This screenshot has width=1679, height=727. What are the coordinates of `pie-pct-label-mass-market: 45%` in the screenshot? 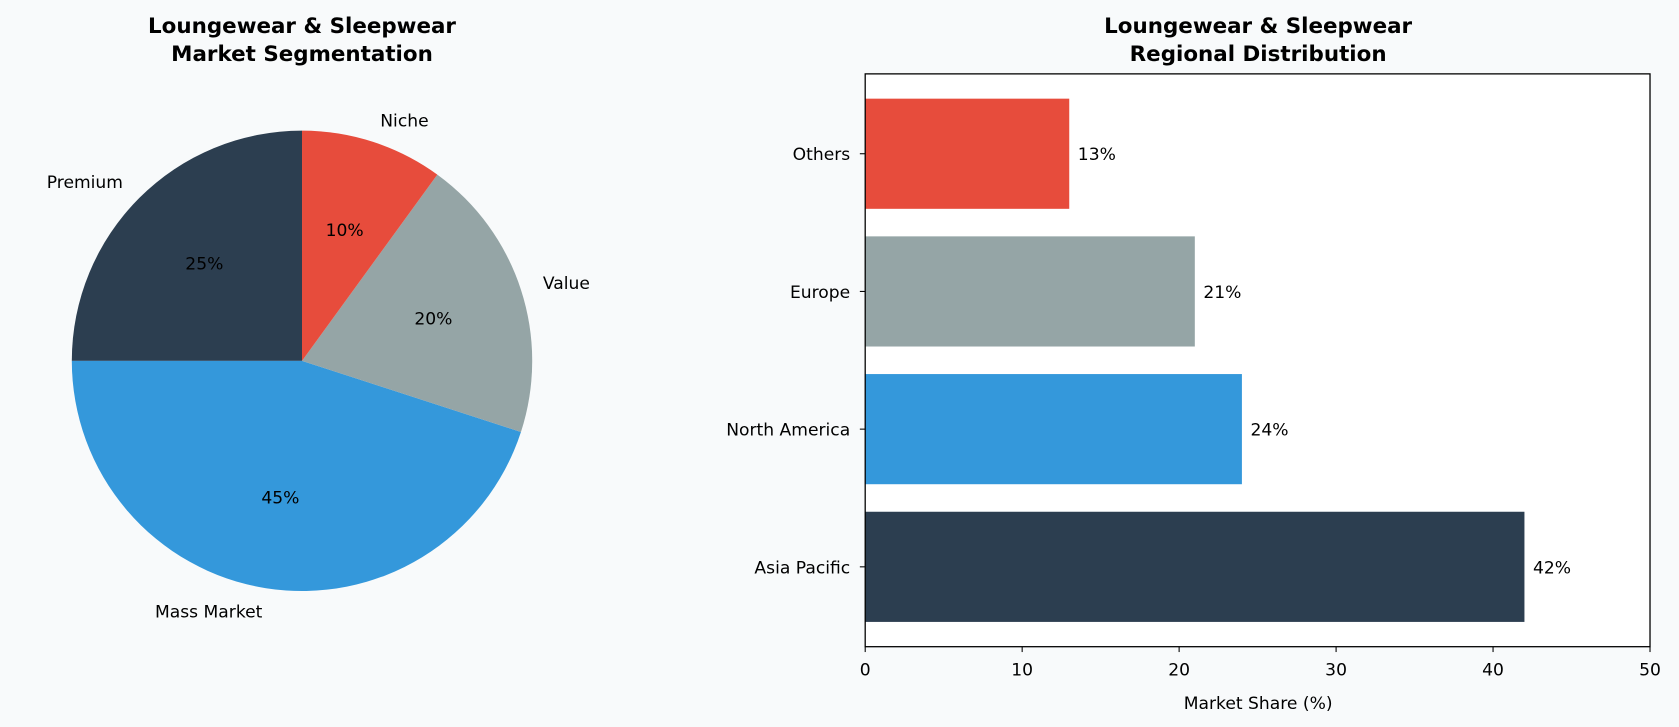 It's located at (280, 499).